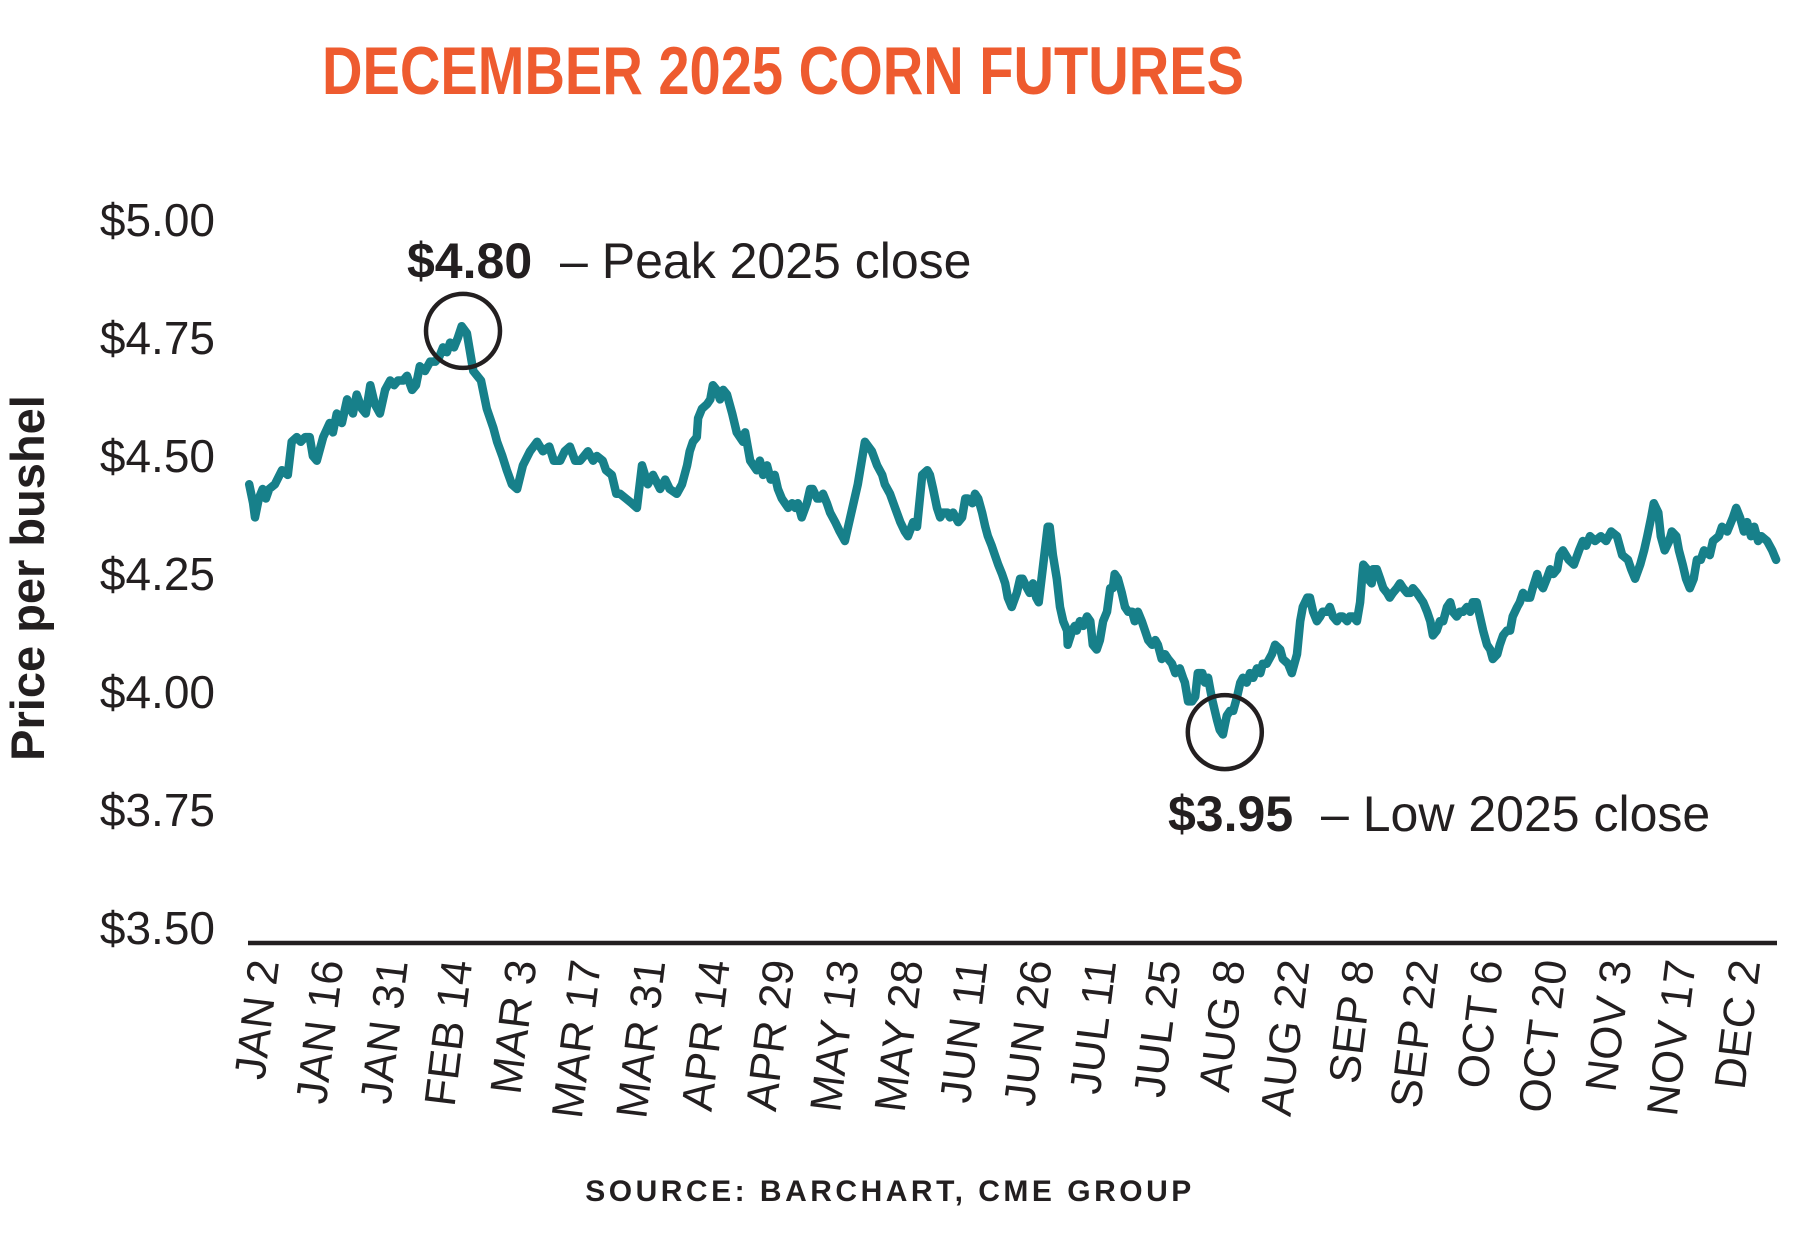  I want to click on y-tick-label: $4.75, so click(157, 338).